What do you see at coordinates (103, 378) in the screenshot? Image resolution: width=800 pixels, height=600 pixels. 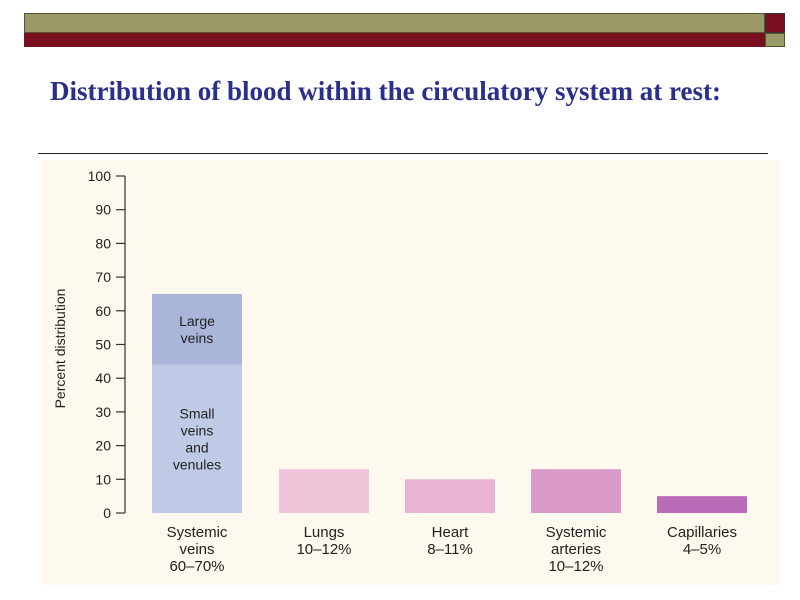 I see `y-tick-label: 40` at bounding box center [103, 378].